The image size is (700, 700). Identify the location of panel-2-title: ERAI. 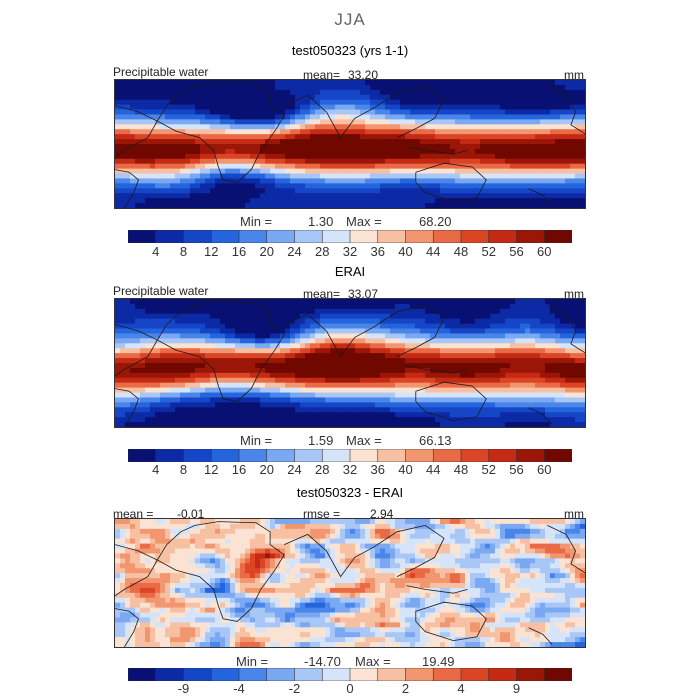
(350, 271).